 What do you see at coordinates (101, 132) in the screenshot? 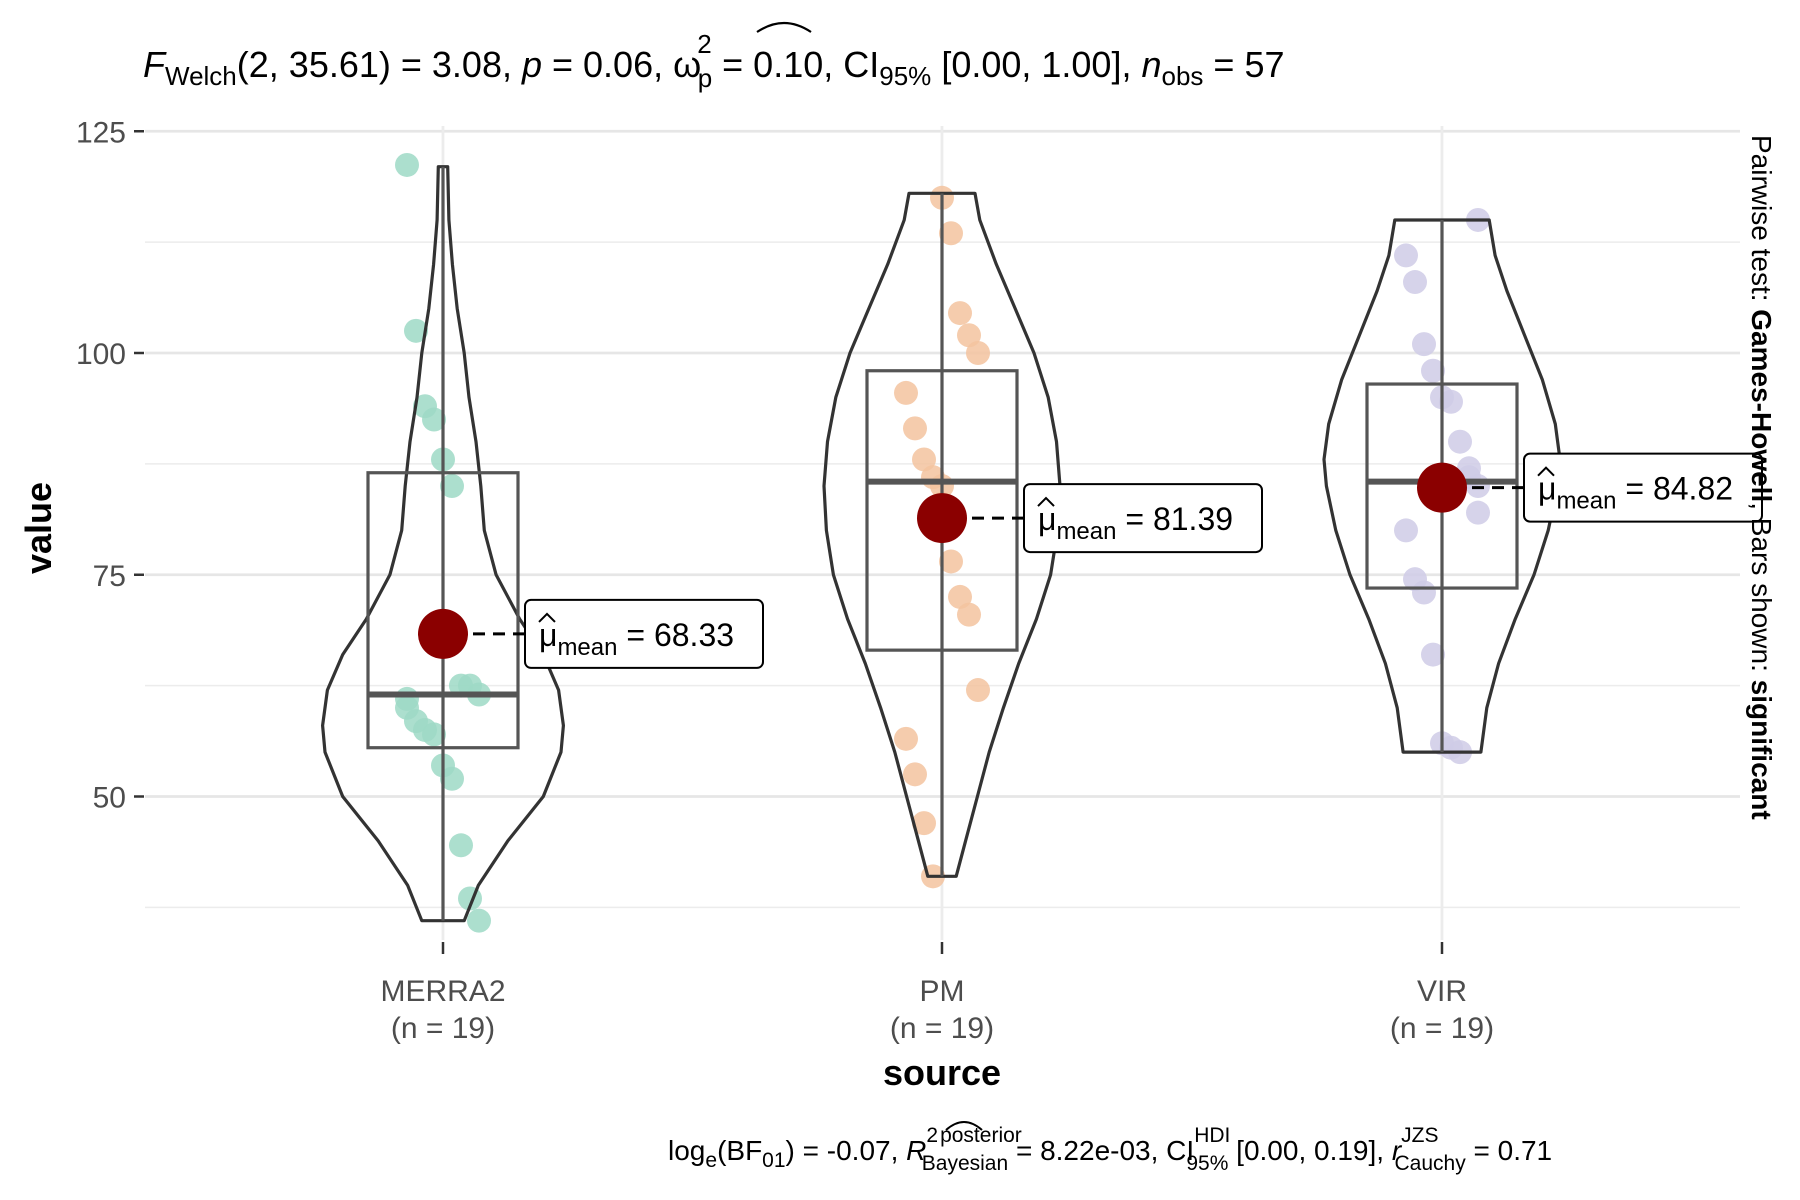
I see `y-tick-label: 125` at bounding box center [101, 132].